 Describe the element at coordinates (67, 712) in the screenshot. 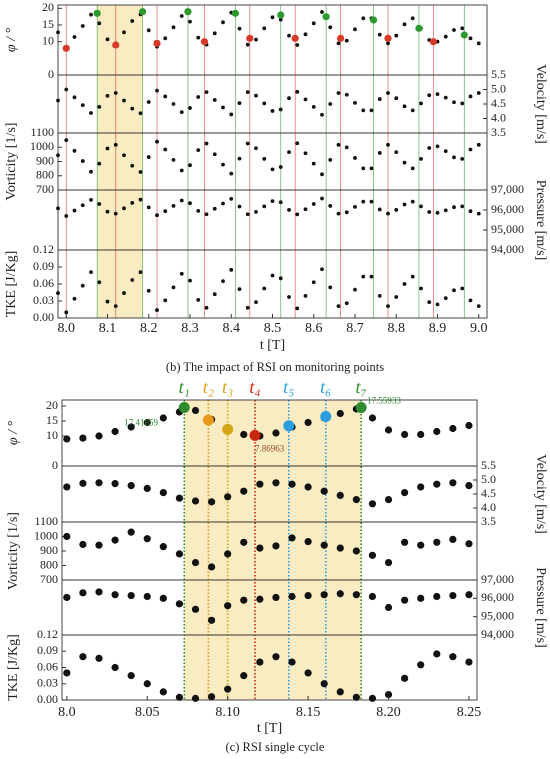

I see `x-tick-label: 8.0` at that location.